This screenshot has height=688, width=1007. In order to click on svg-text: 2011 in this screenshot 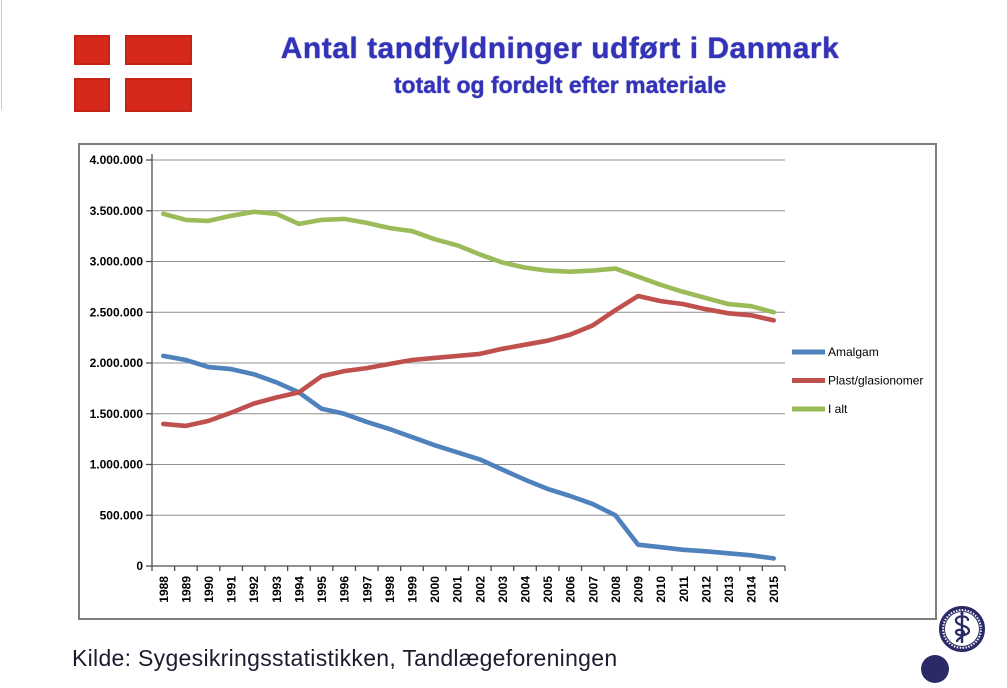, I will do `click(684, 589)`.